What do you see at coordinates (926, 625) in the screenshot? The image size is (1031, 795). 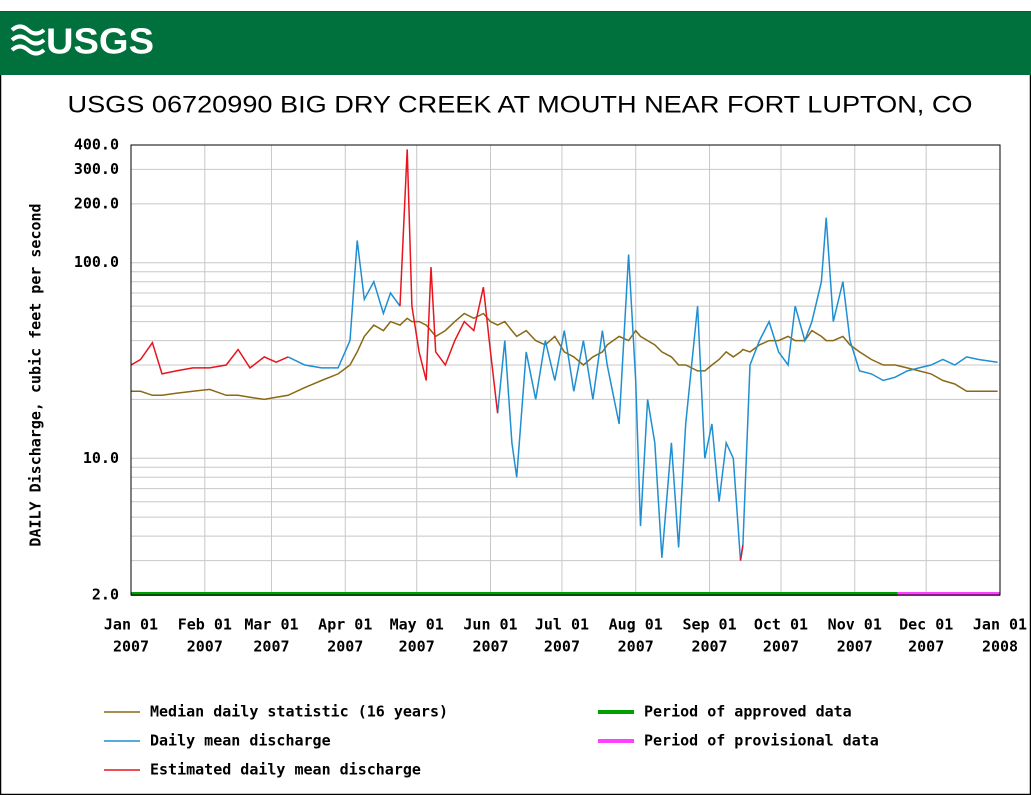 I see `x-tick-label: Dec 01` at bounding box center [926, 625].